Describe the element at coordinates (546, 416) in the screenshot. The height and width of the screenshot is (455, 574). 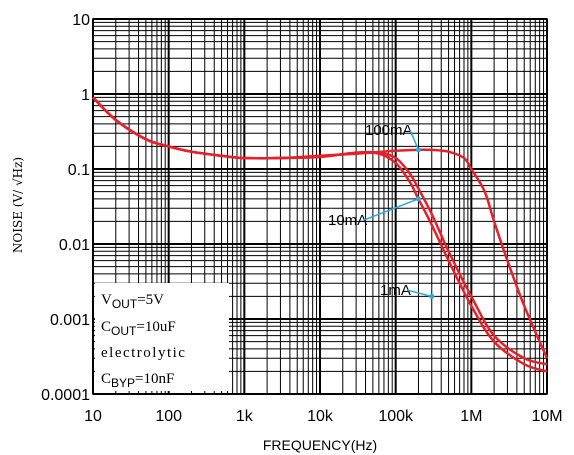
I see `x-tick-label: 10M` at that location.